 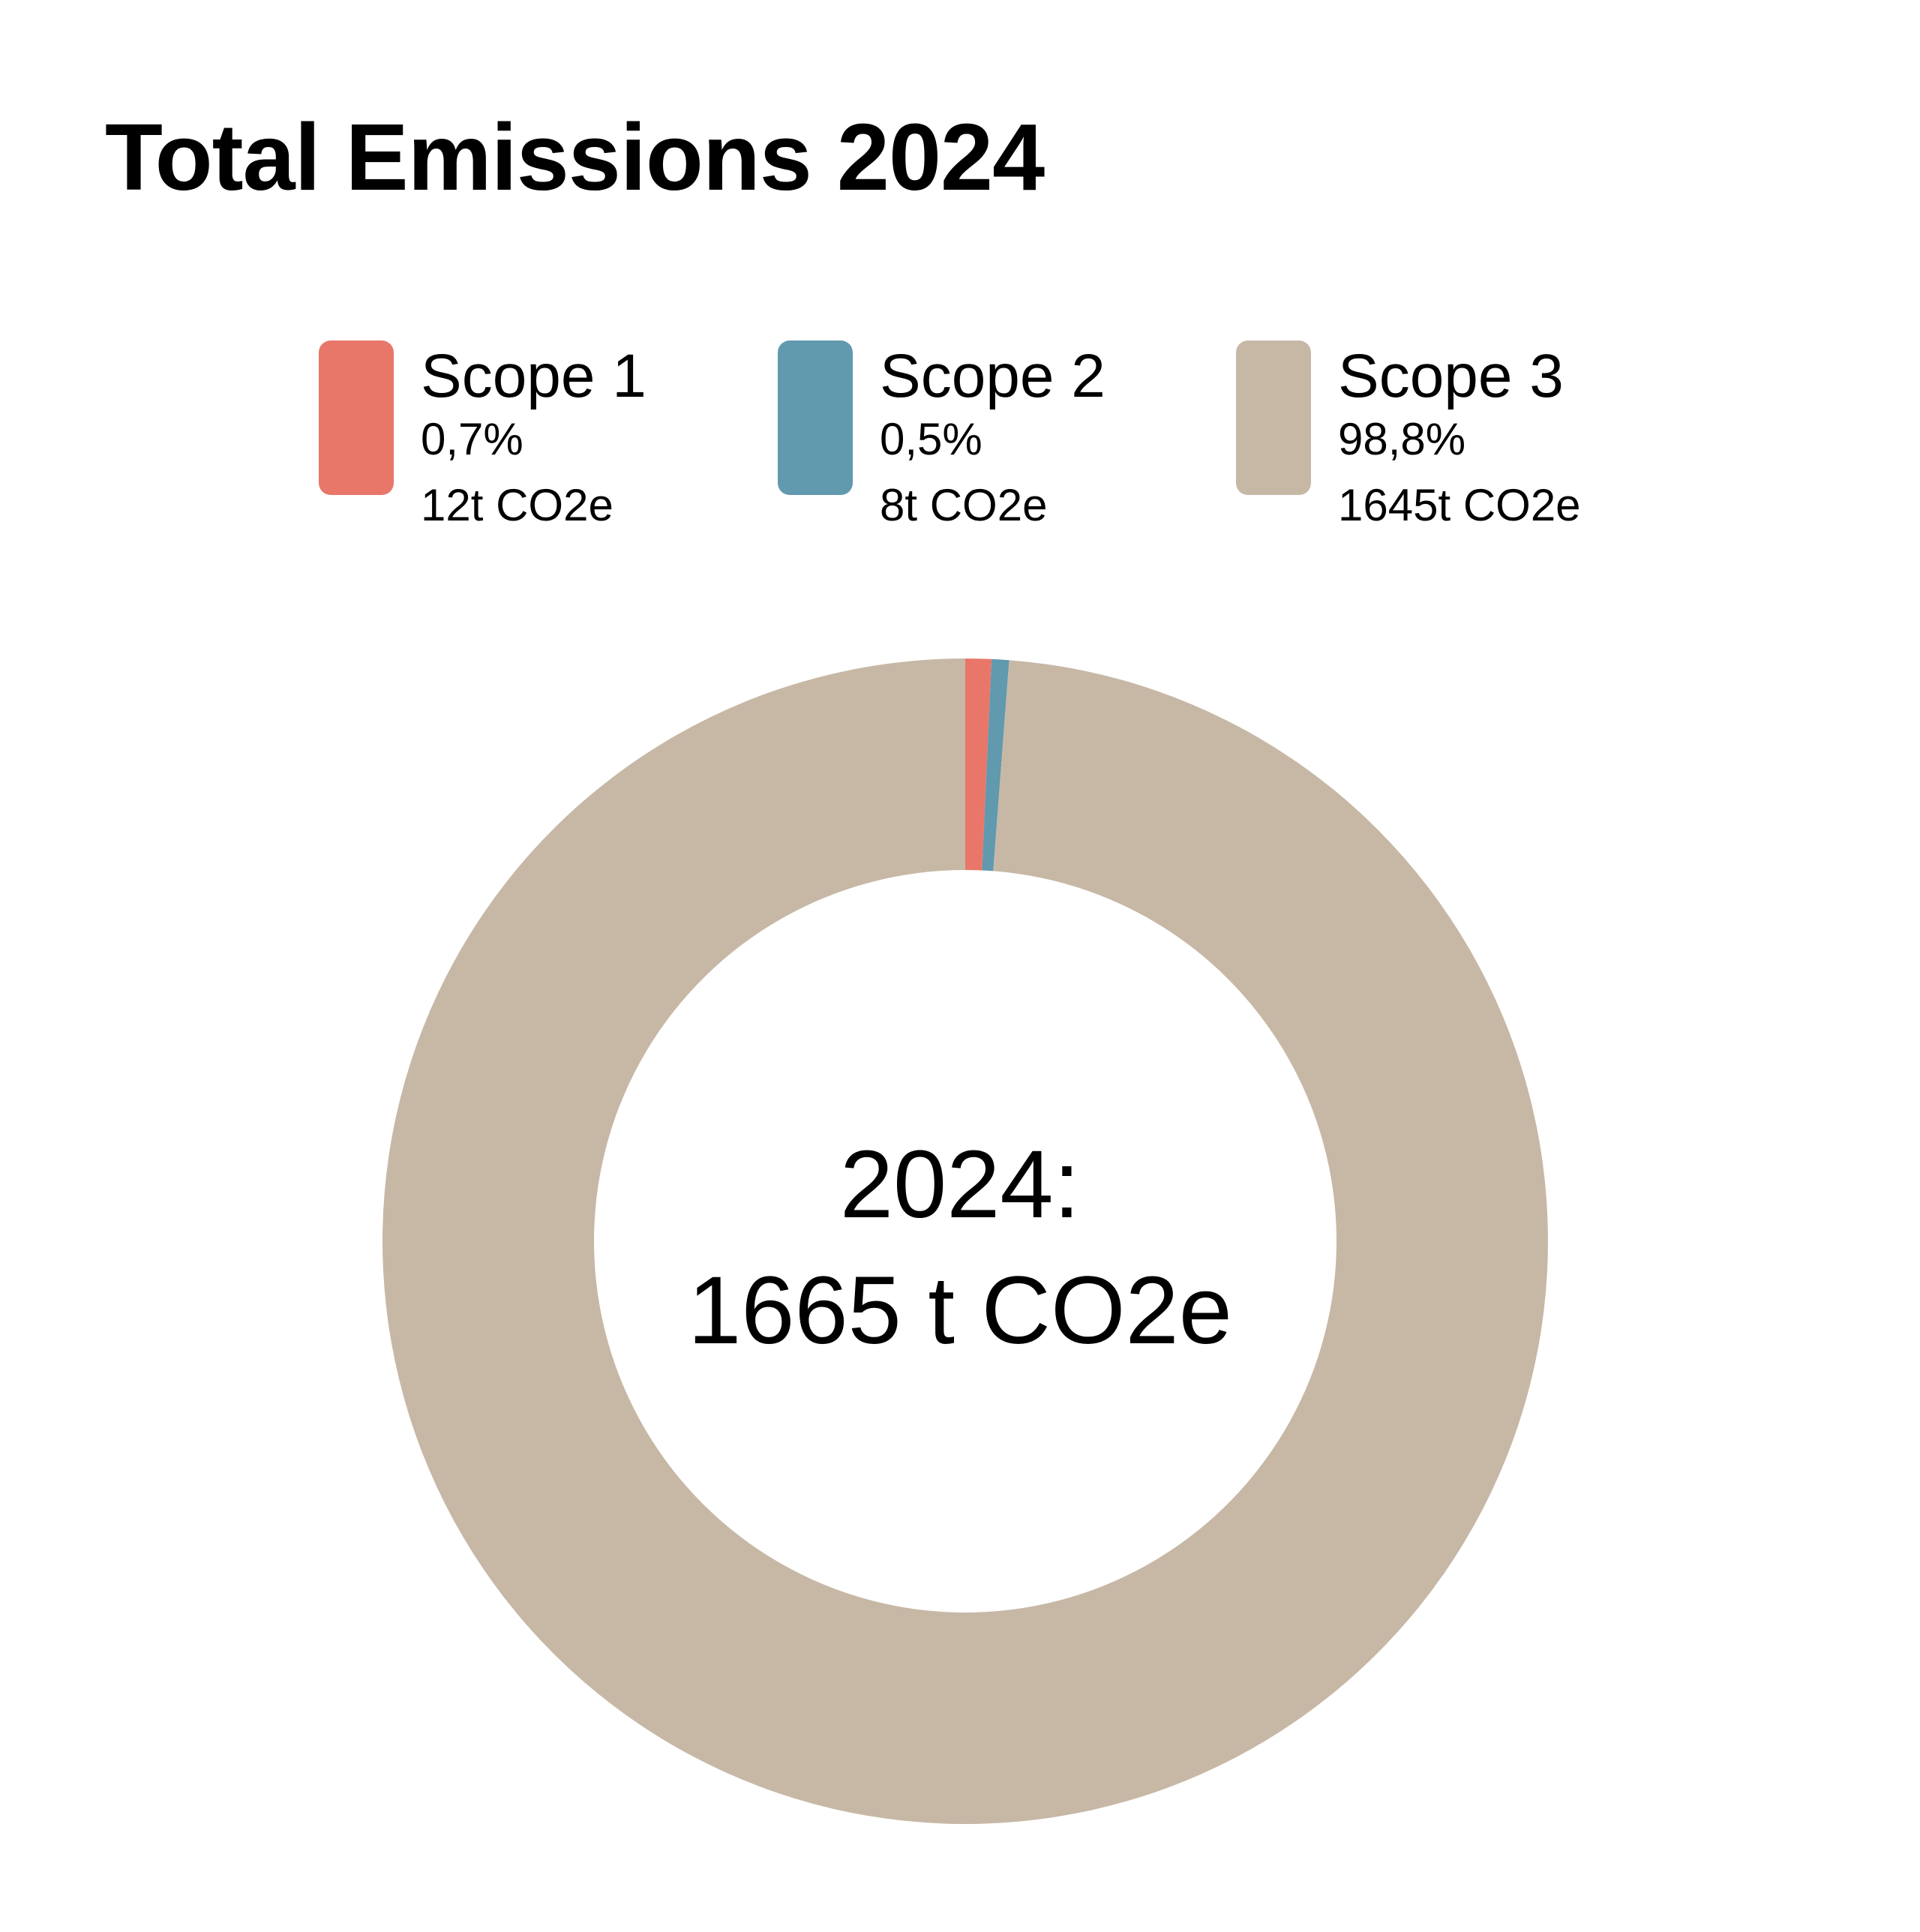 What do you see at coordinates (517, 505) in the screenshot?
I see `legend-amount-scope-1: 12t CO2e` at bounding box center [517, 505].